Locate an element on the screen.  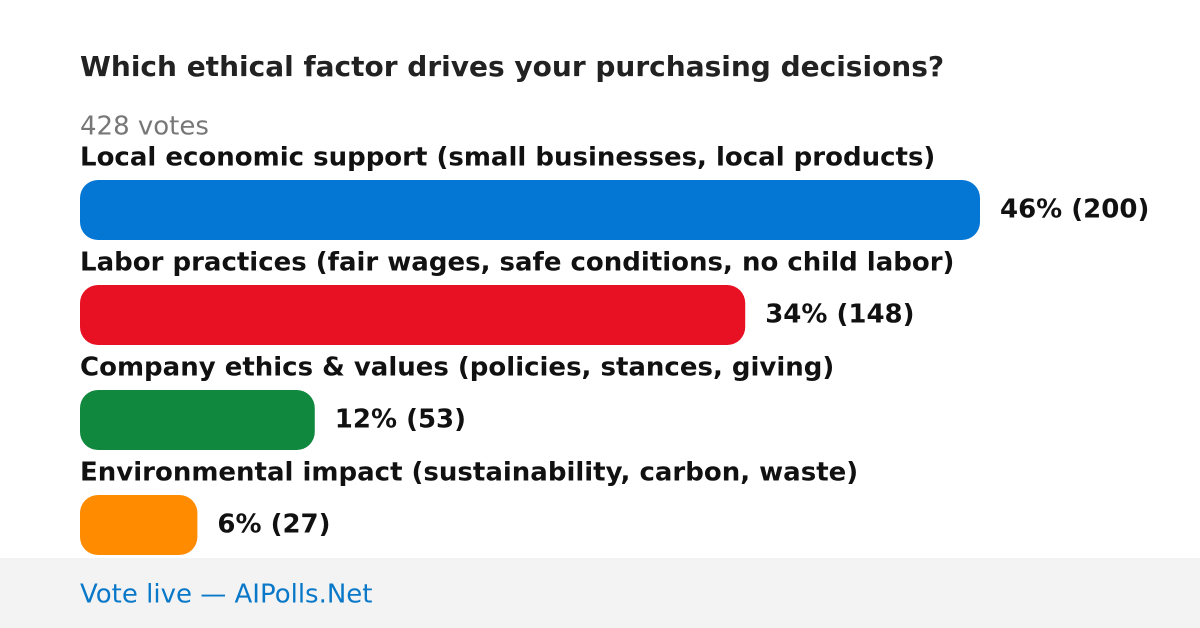
value-label: 12% (53) is located at coordinates (400, 420).